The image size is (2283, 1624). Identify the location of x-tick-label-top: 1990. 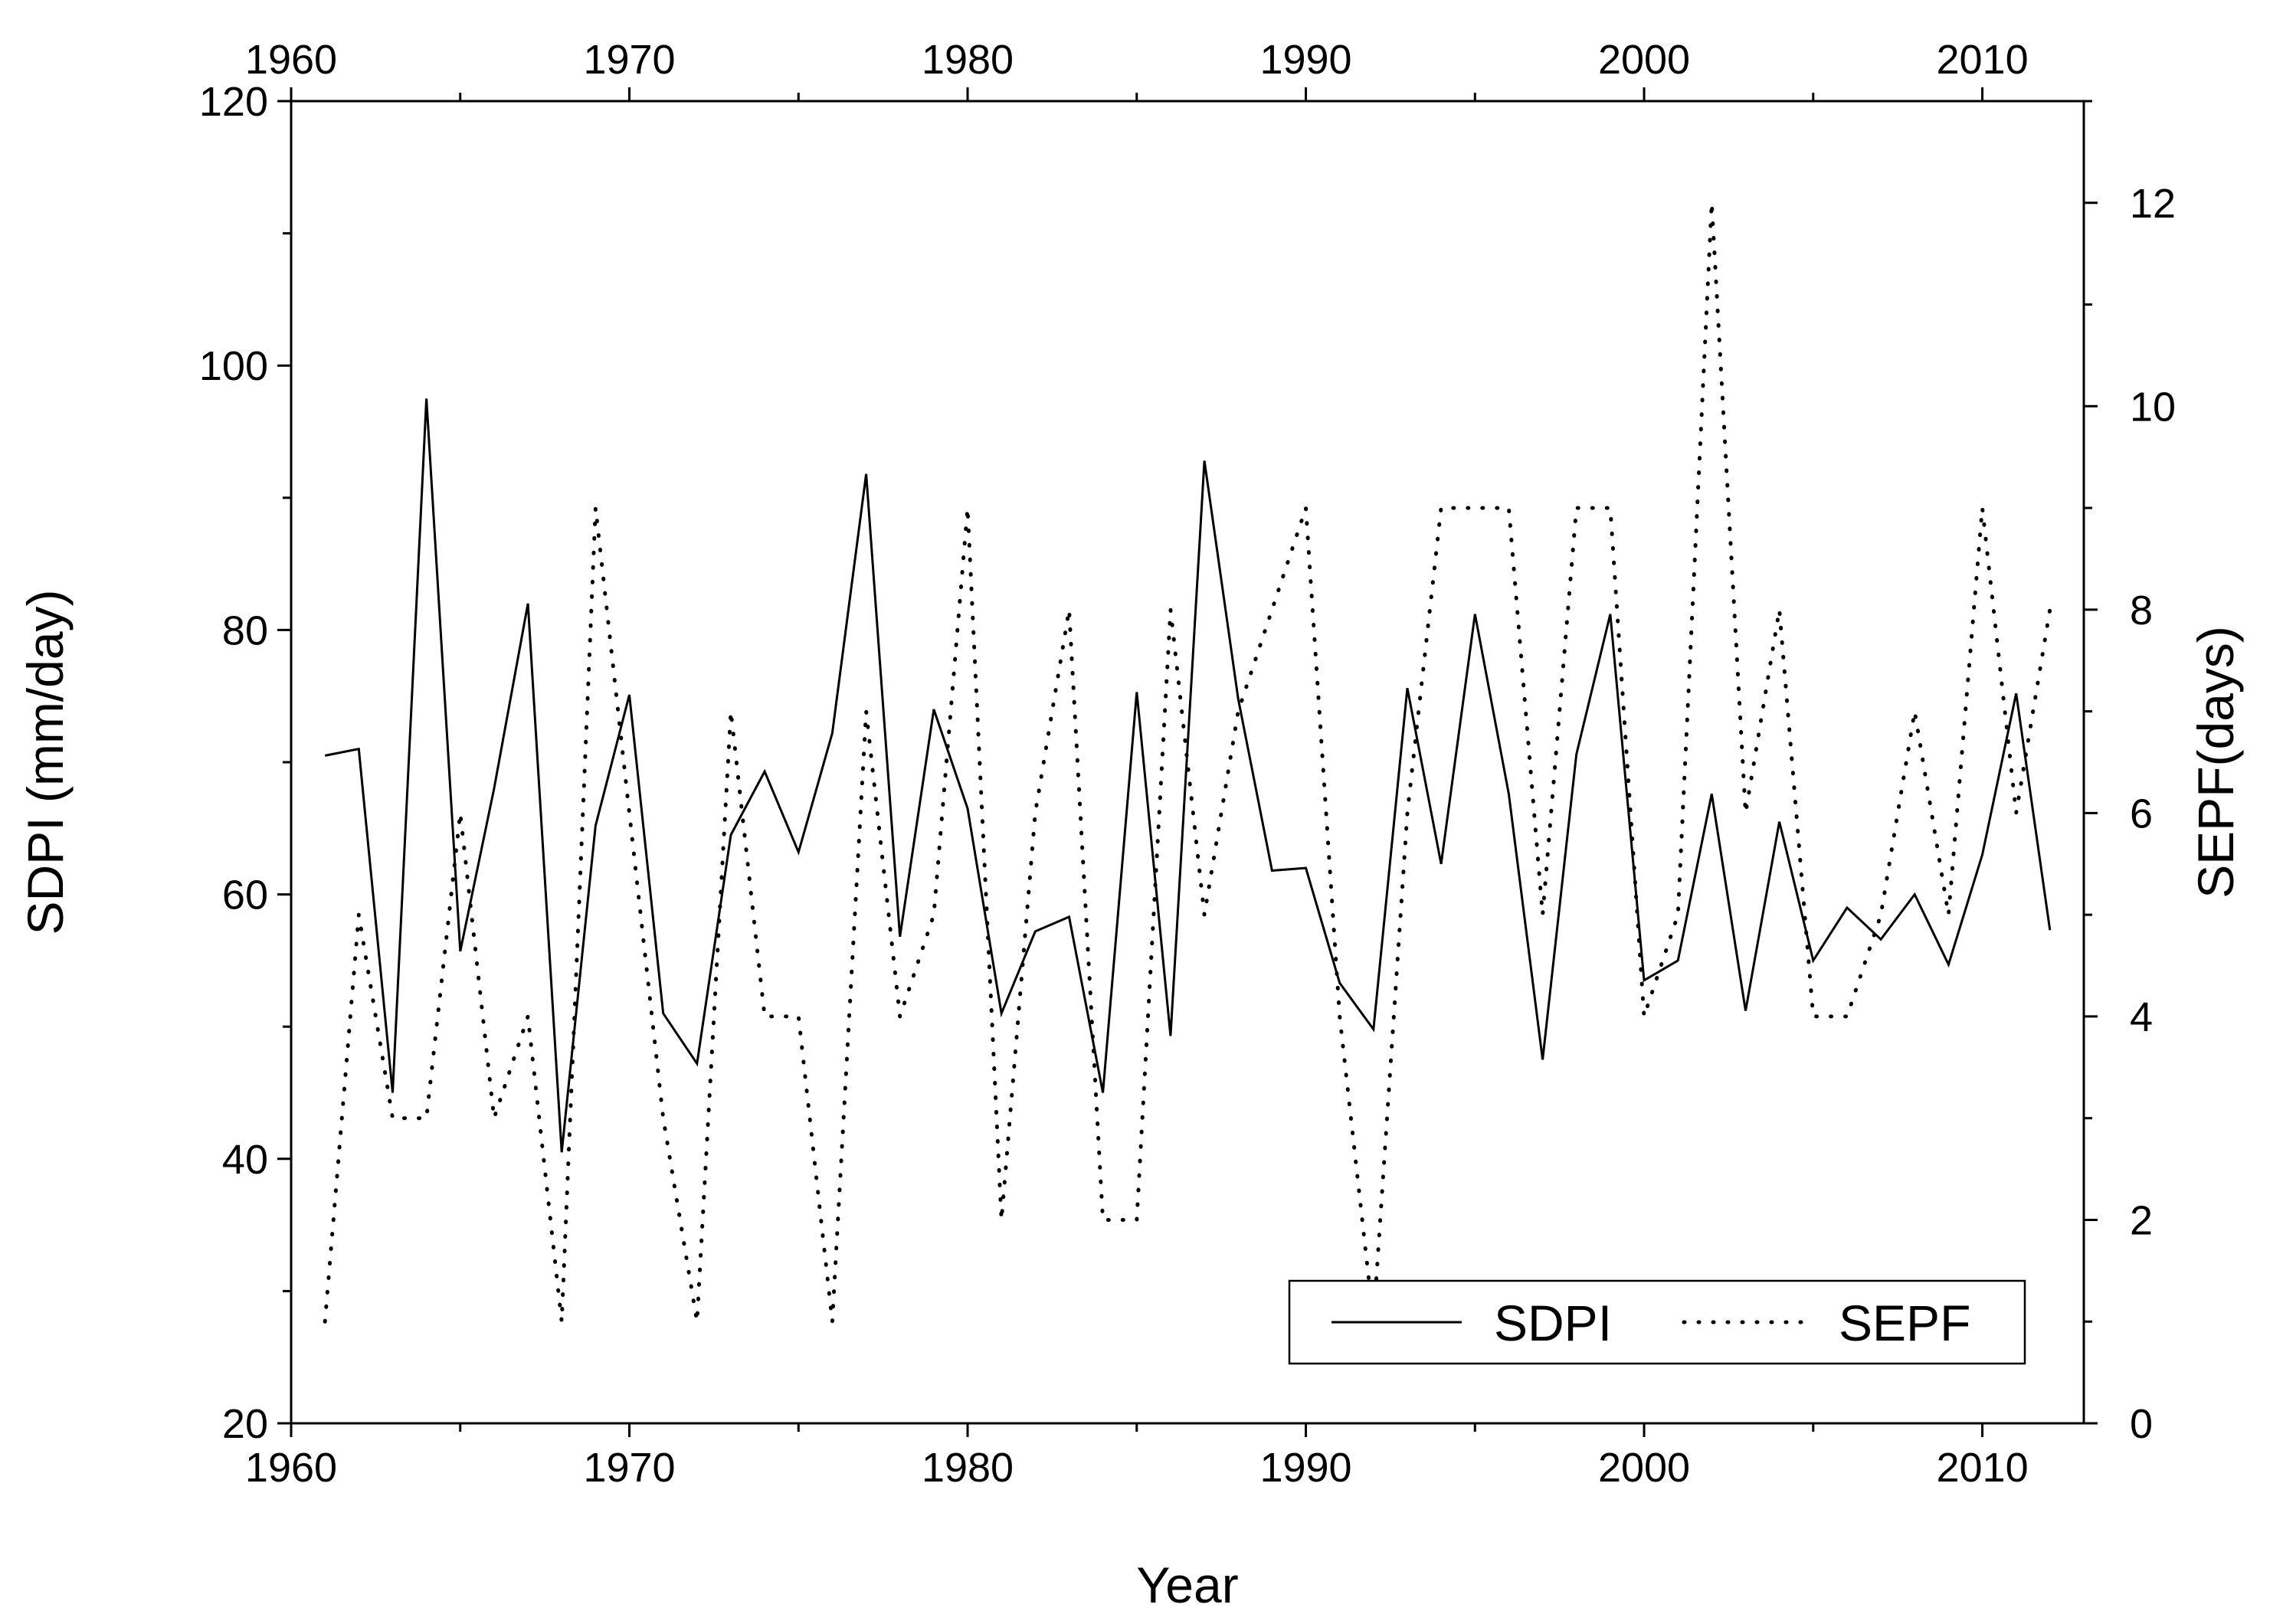
(1305, 60).